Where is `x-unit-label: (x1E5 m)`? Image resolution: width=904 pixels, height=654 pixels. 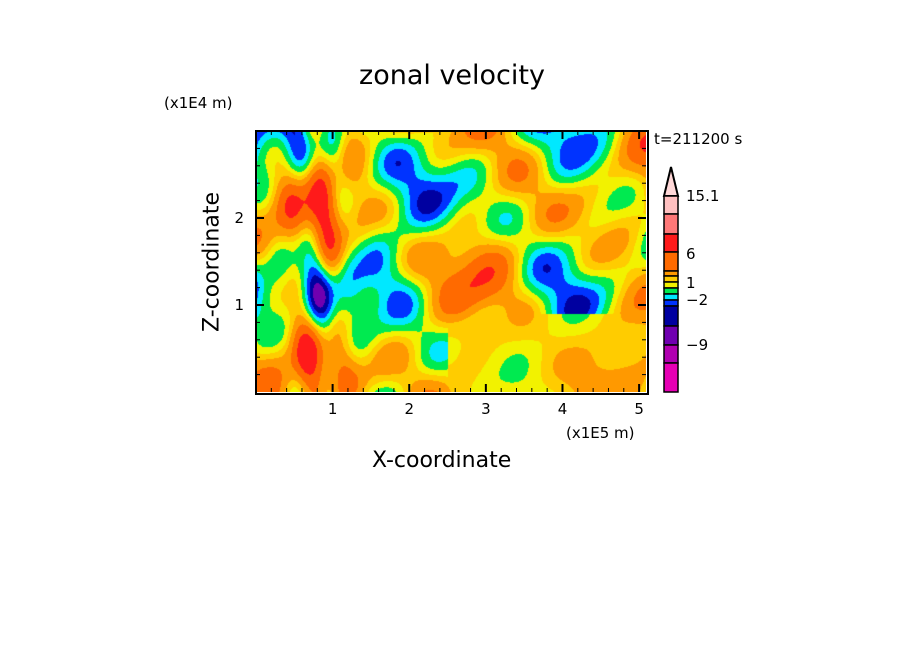
x-unit-label: (x1E5 m) is located at coordinates (600, 433).